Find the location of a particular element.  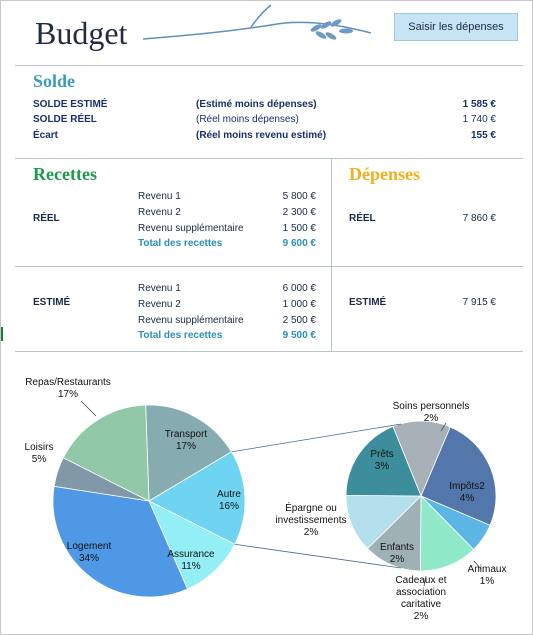

row-note: (Réel moins revenu estimé) is located at coordinates (261, 135).